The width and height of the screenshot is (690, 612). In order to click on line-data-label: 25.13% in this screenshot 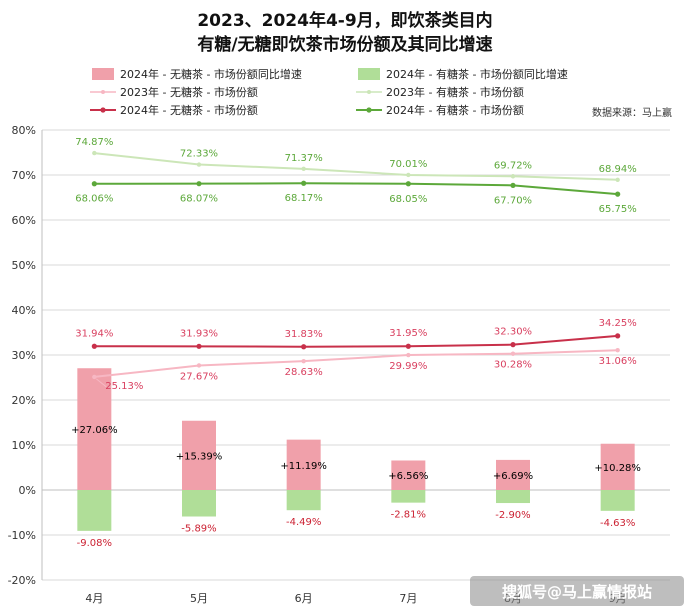, I will do `click(124, 386)`.